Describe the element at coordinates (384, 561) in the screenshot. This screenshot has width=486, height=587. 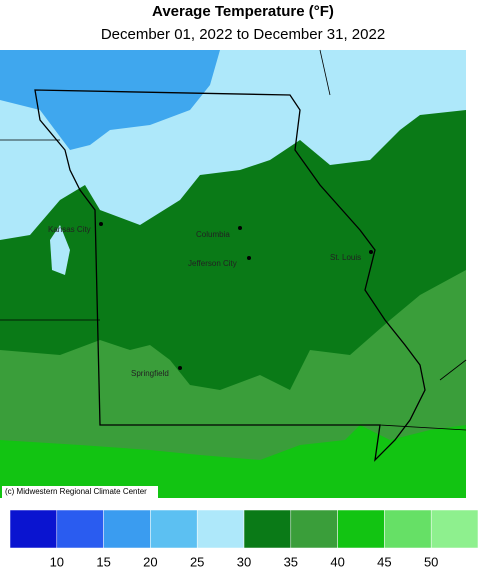
I see `legend-label: 45` at that location.